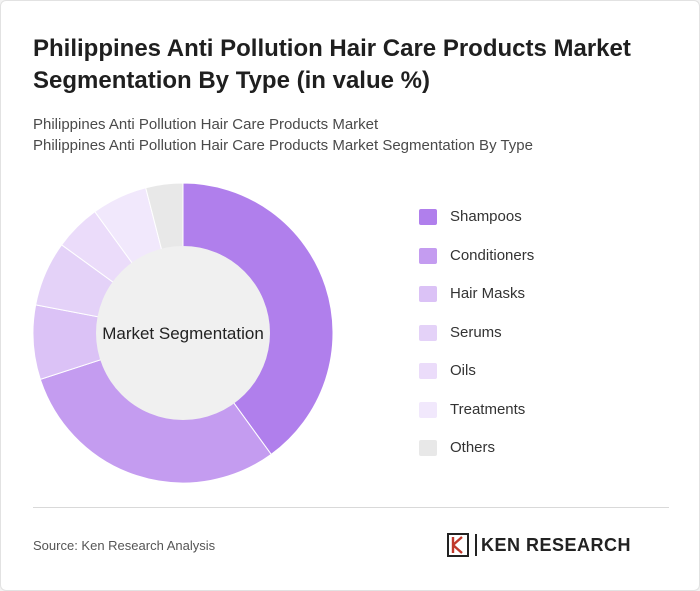  I want to click on ken-research-logo-icon, so click(458, 545).